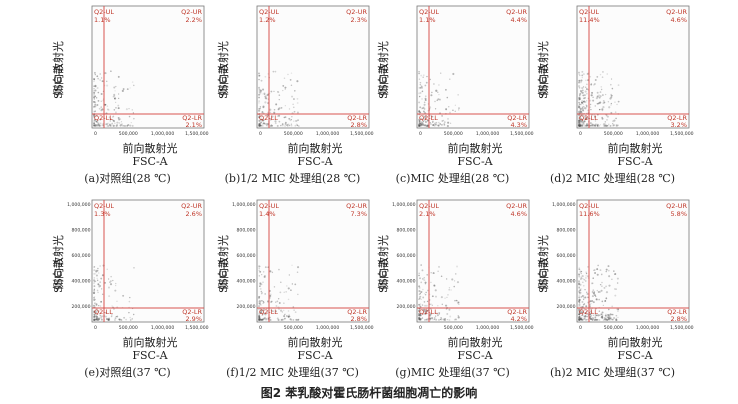  Describe the element at coordinates (598, 293) in the screenshot. I see `events-cloud` at that location.